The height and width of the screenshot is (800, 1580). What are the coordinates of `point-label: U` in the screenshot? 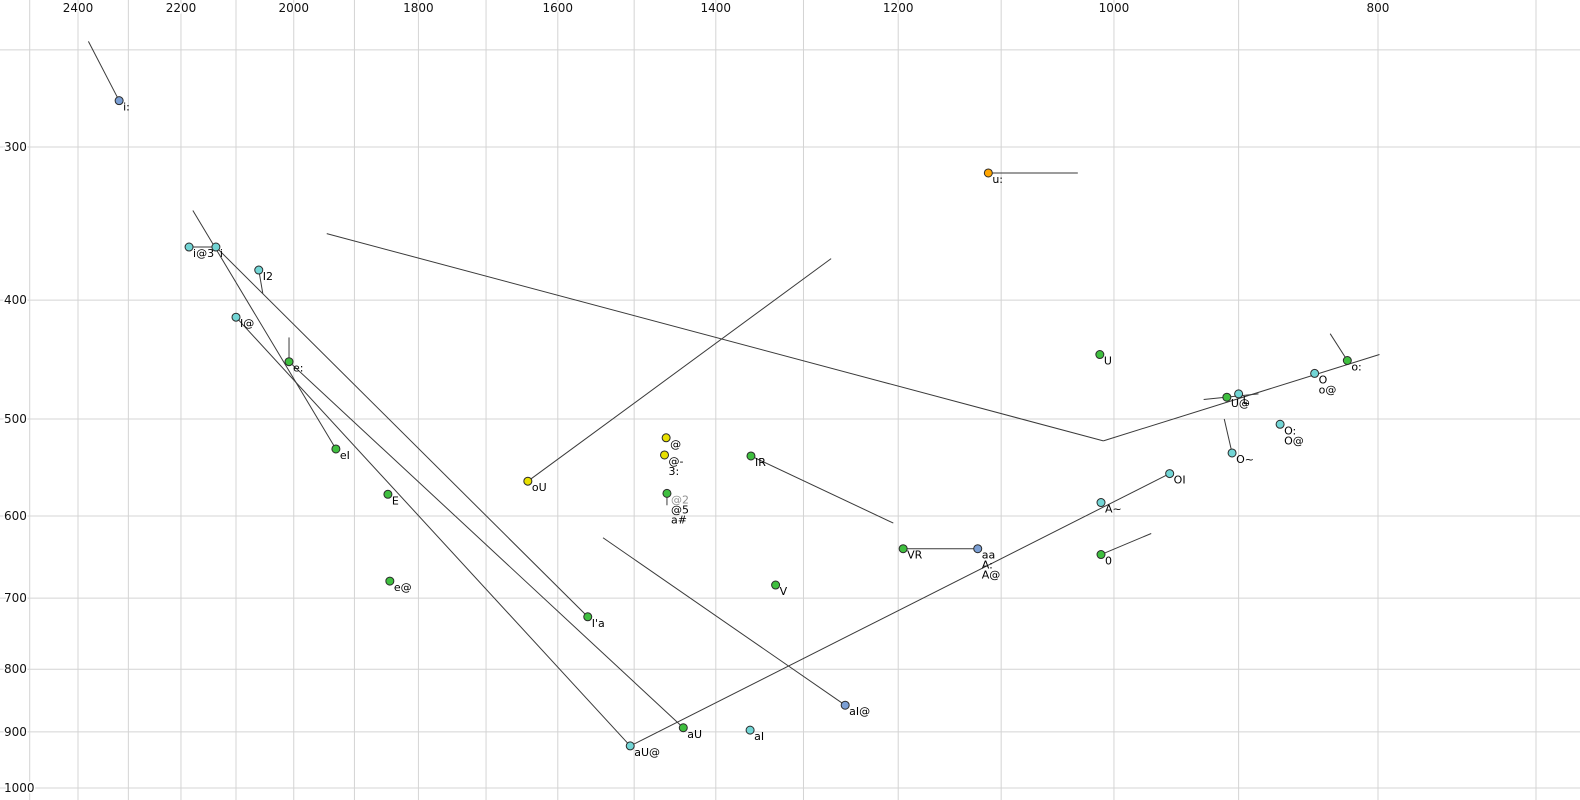 It's located at (1108, 361).